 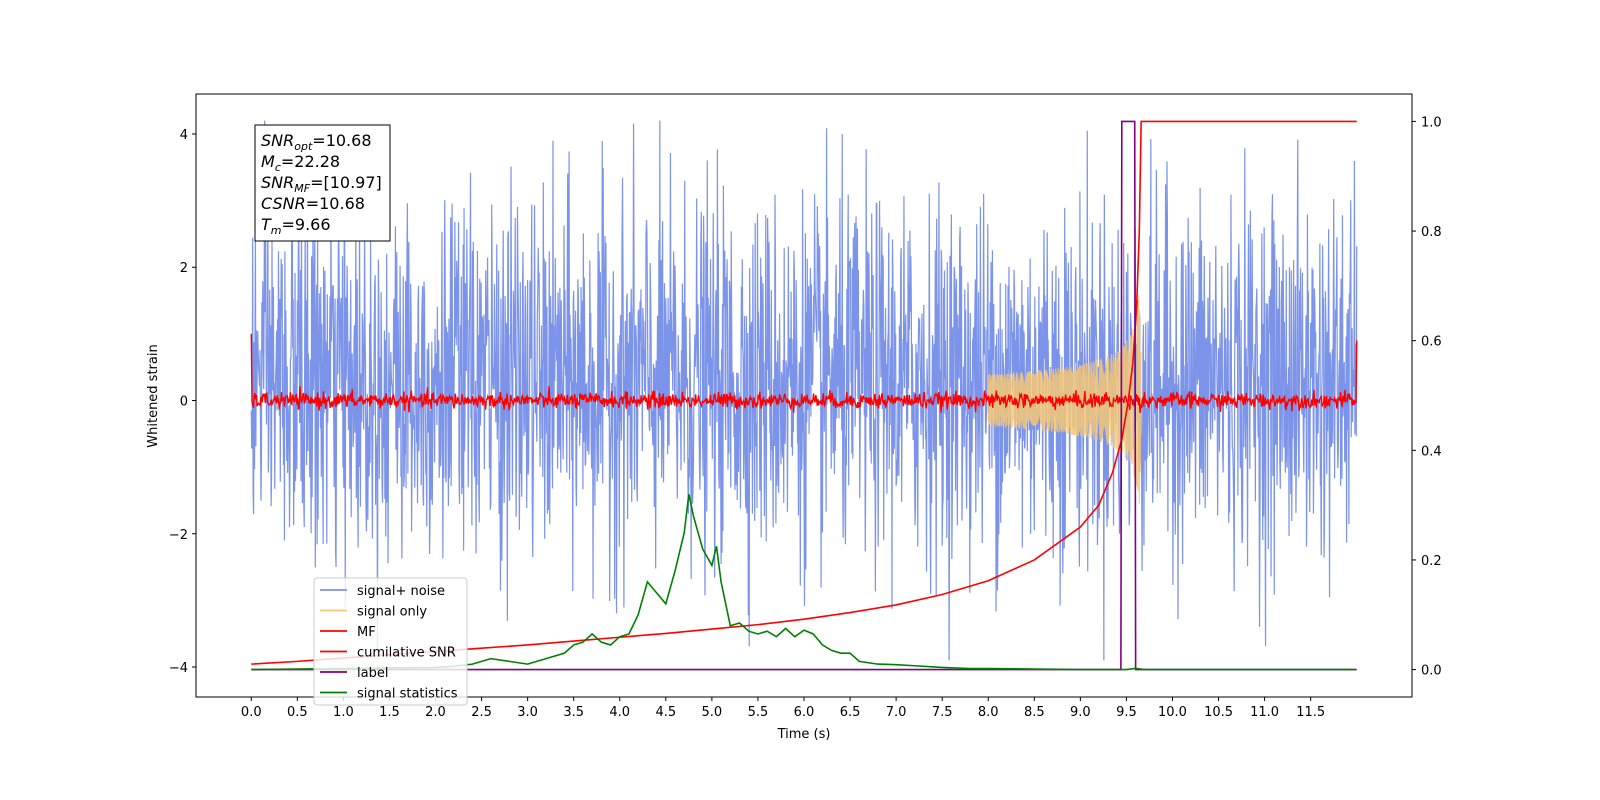 I want to click on series-signal-only, so click(x=1064, y=399).